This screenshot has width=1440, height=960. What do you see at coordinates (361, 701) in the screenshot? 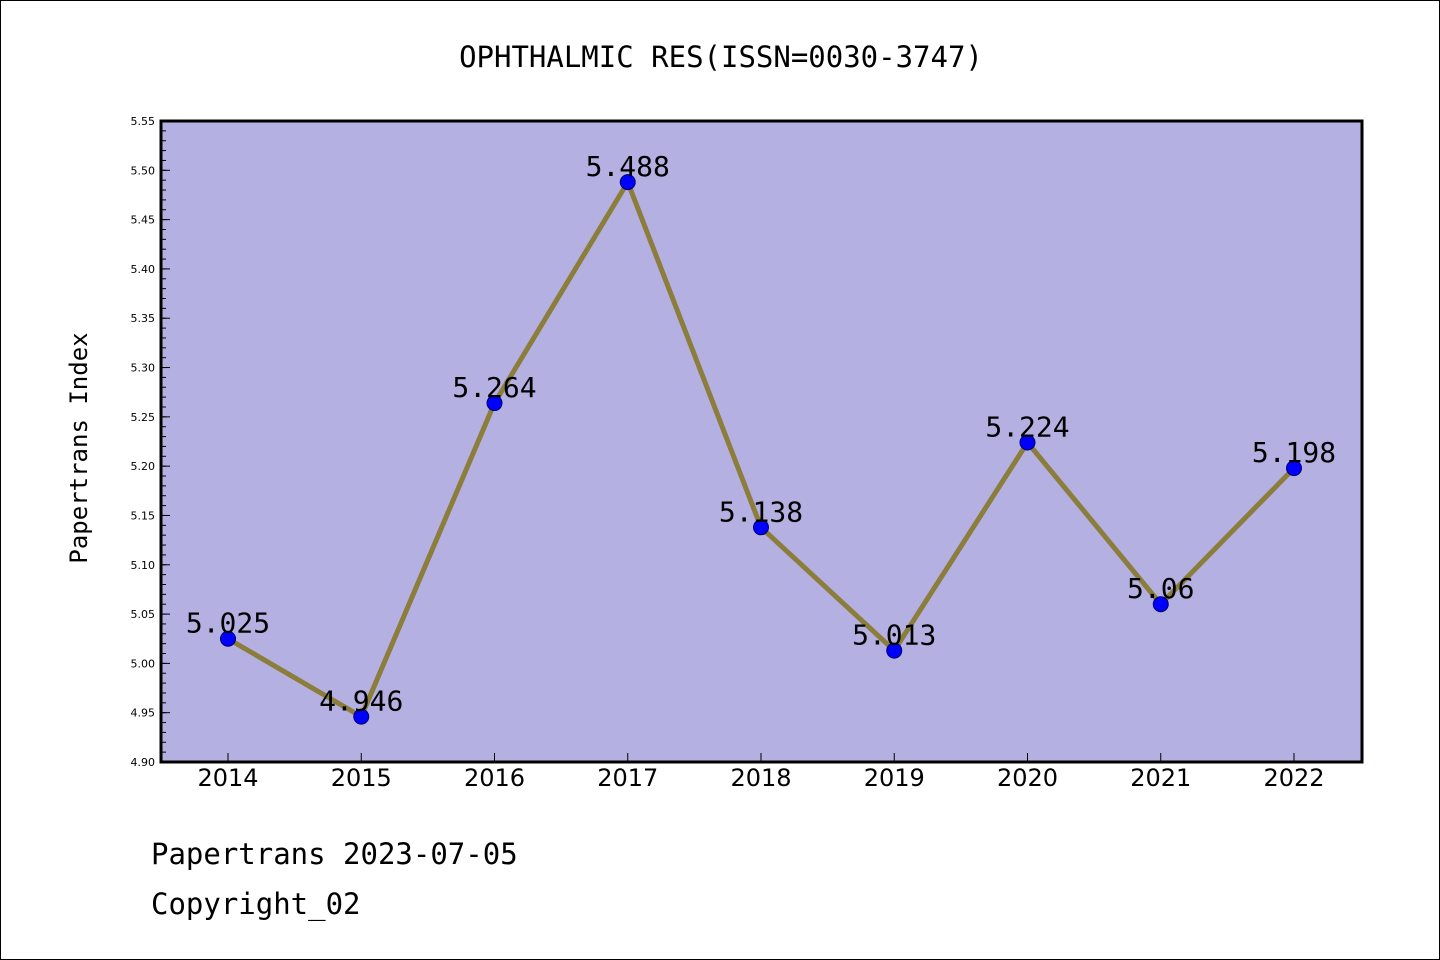
I see `data-label: 4.946` at bounding box center [361, 701].